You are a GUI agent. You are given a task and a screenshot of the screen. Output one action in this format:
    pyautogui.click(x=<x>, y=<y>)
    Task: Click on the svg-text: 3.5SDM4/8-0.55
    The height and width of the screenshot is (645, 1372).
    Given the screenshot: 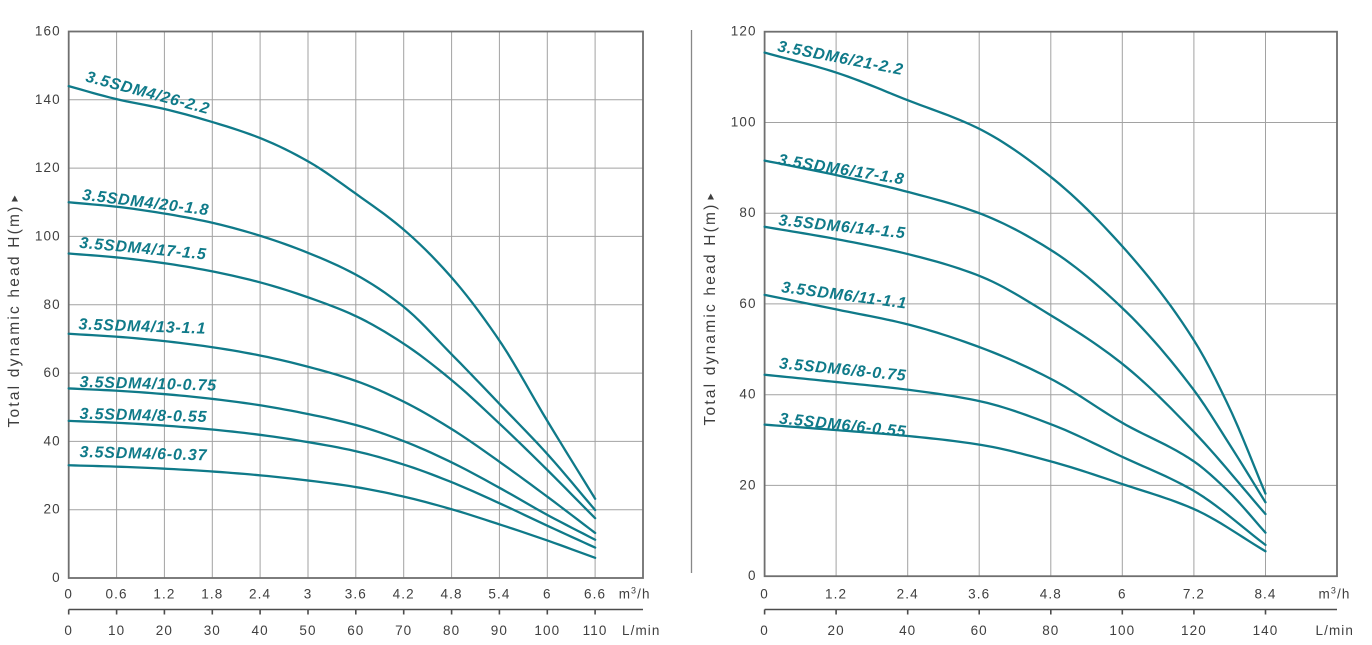 What is the action you would take?
    pyautogui.click(x=143, y=416)
    